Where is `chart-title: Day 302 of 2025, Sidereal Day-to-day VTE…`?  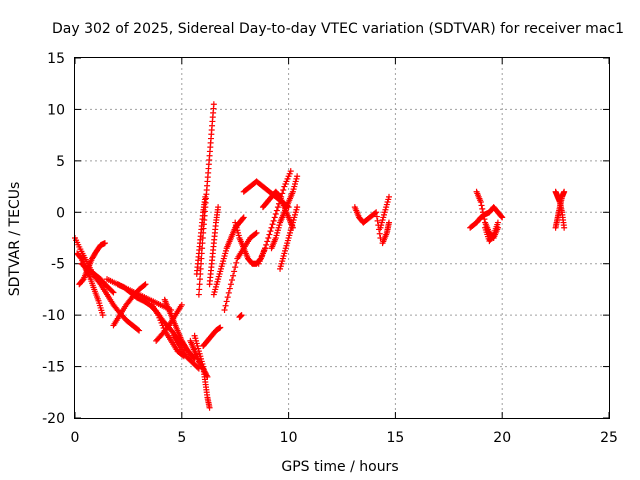 chart-title: Day 302 of 2025, Sidereal Day-to-day VTE… is located at coordinates (338, 29).